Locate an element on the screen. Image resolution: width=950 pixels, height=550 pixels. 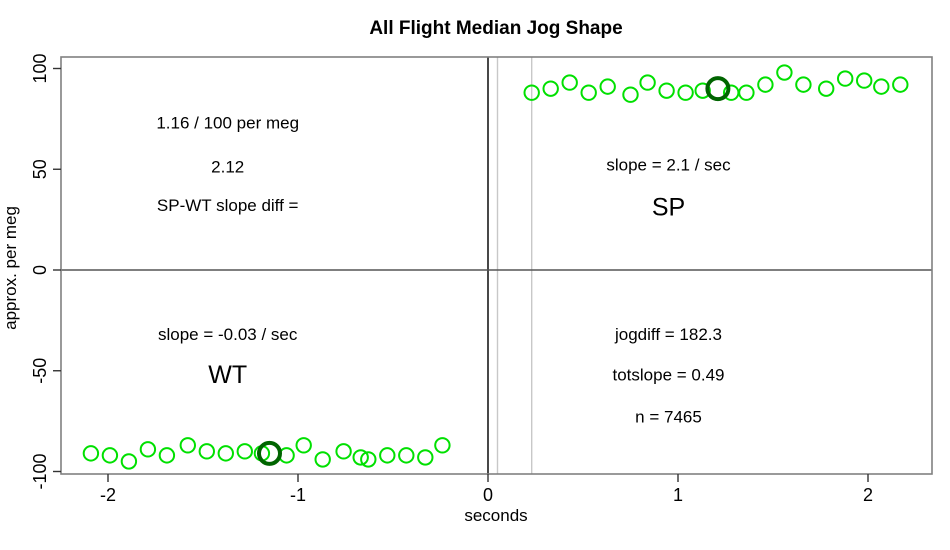
x-tick-label: -1 is located at coordinates (298, 495).